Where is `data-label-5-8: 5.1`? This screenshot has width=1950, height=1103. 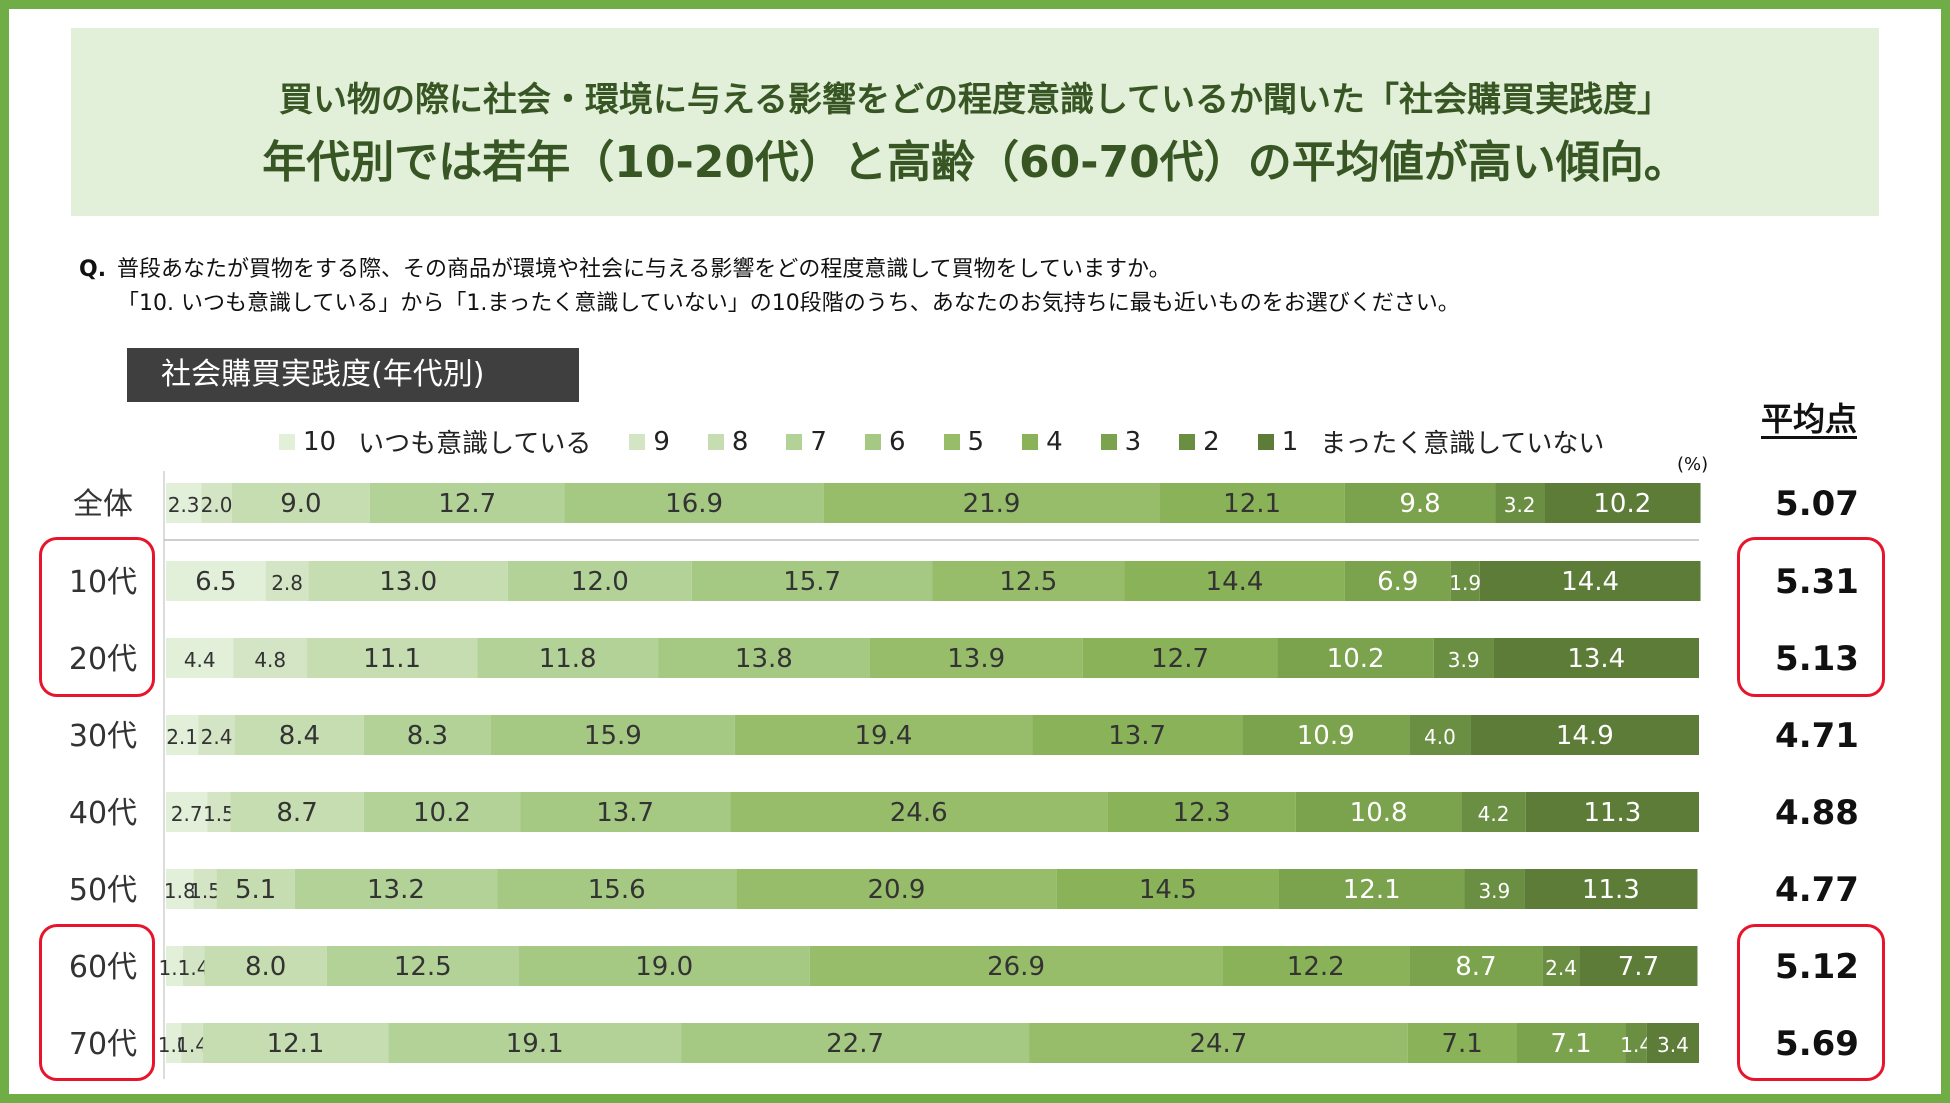
data-label-5-8: 5.1 is located at coordinates (255, 890).